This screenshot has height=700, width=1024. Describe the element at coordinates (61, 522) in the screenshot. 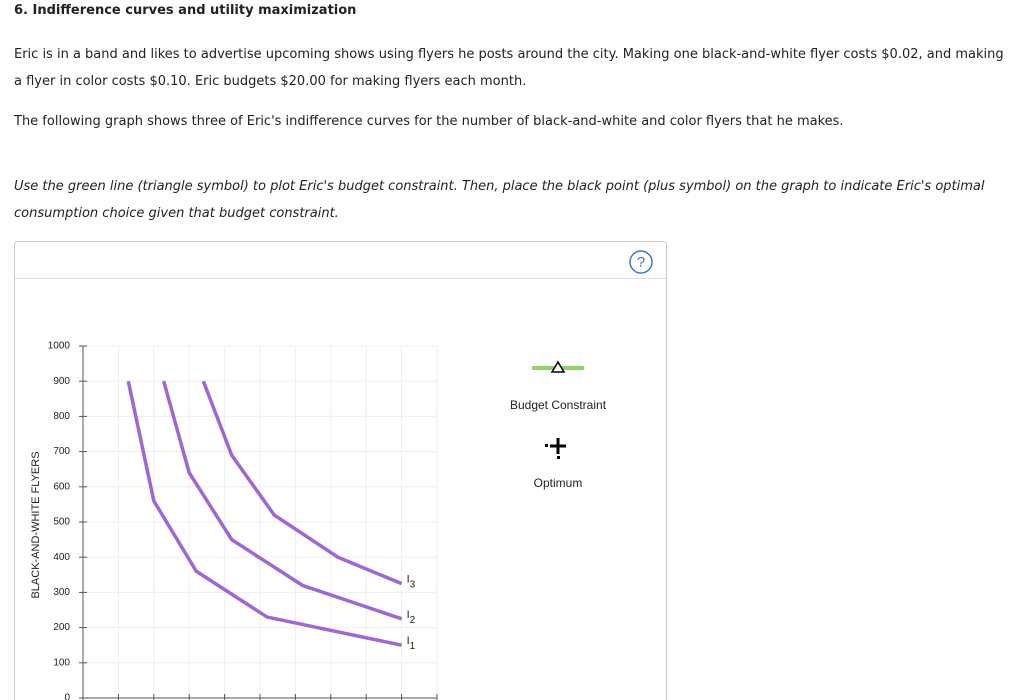

I see `y-tick-label: 500` at that location.